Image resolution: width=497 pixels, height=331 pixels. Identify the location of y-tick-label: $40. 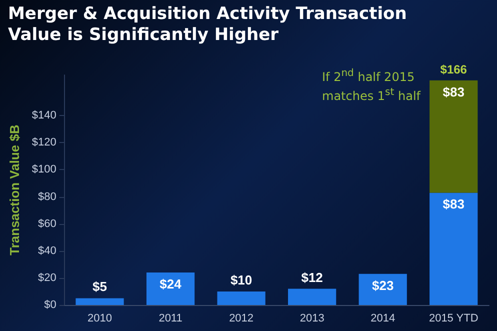
(47, 250).